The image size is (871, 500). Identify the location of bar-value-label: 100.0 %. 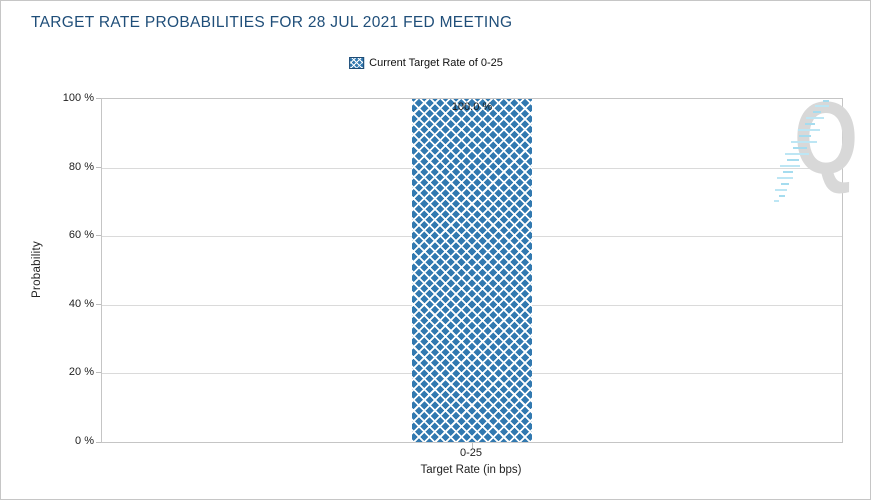
(472, 107).